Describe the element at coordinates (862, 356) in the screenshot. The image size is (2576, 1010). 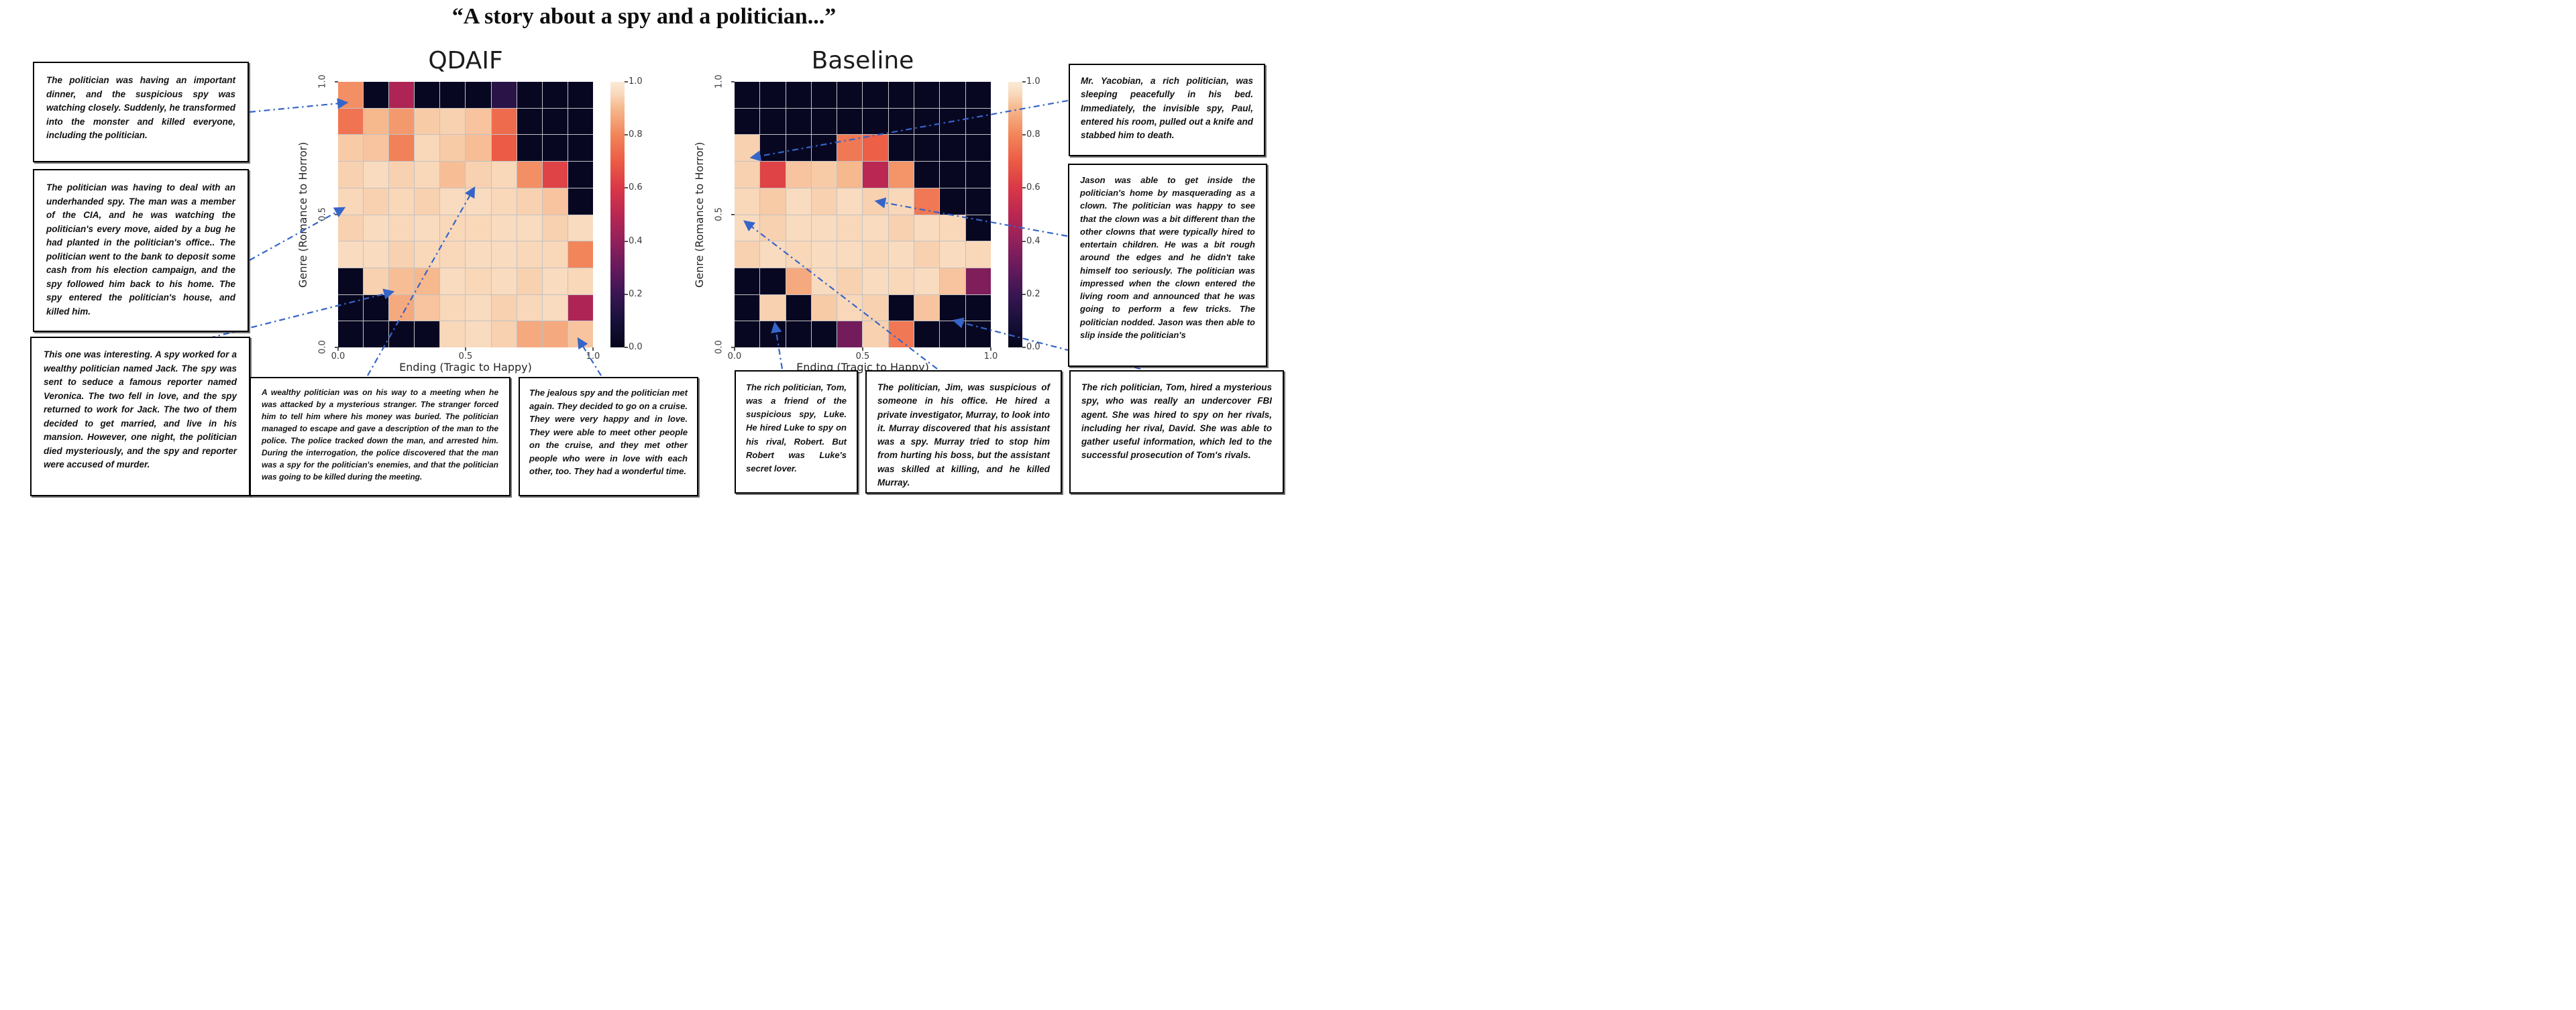
I see `x-tick-label: 0.5` at that location.